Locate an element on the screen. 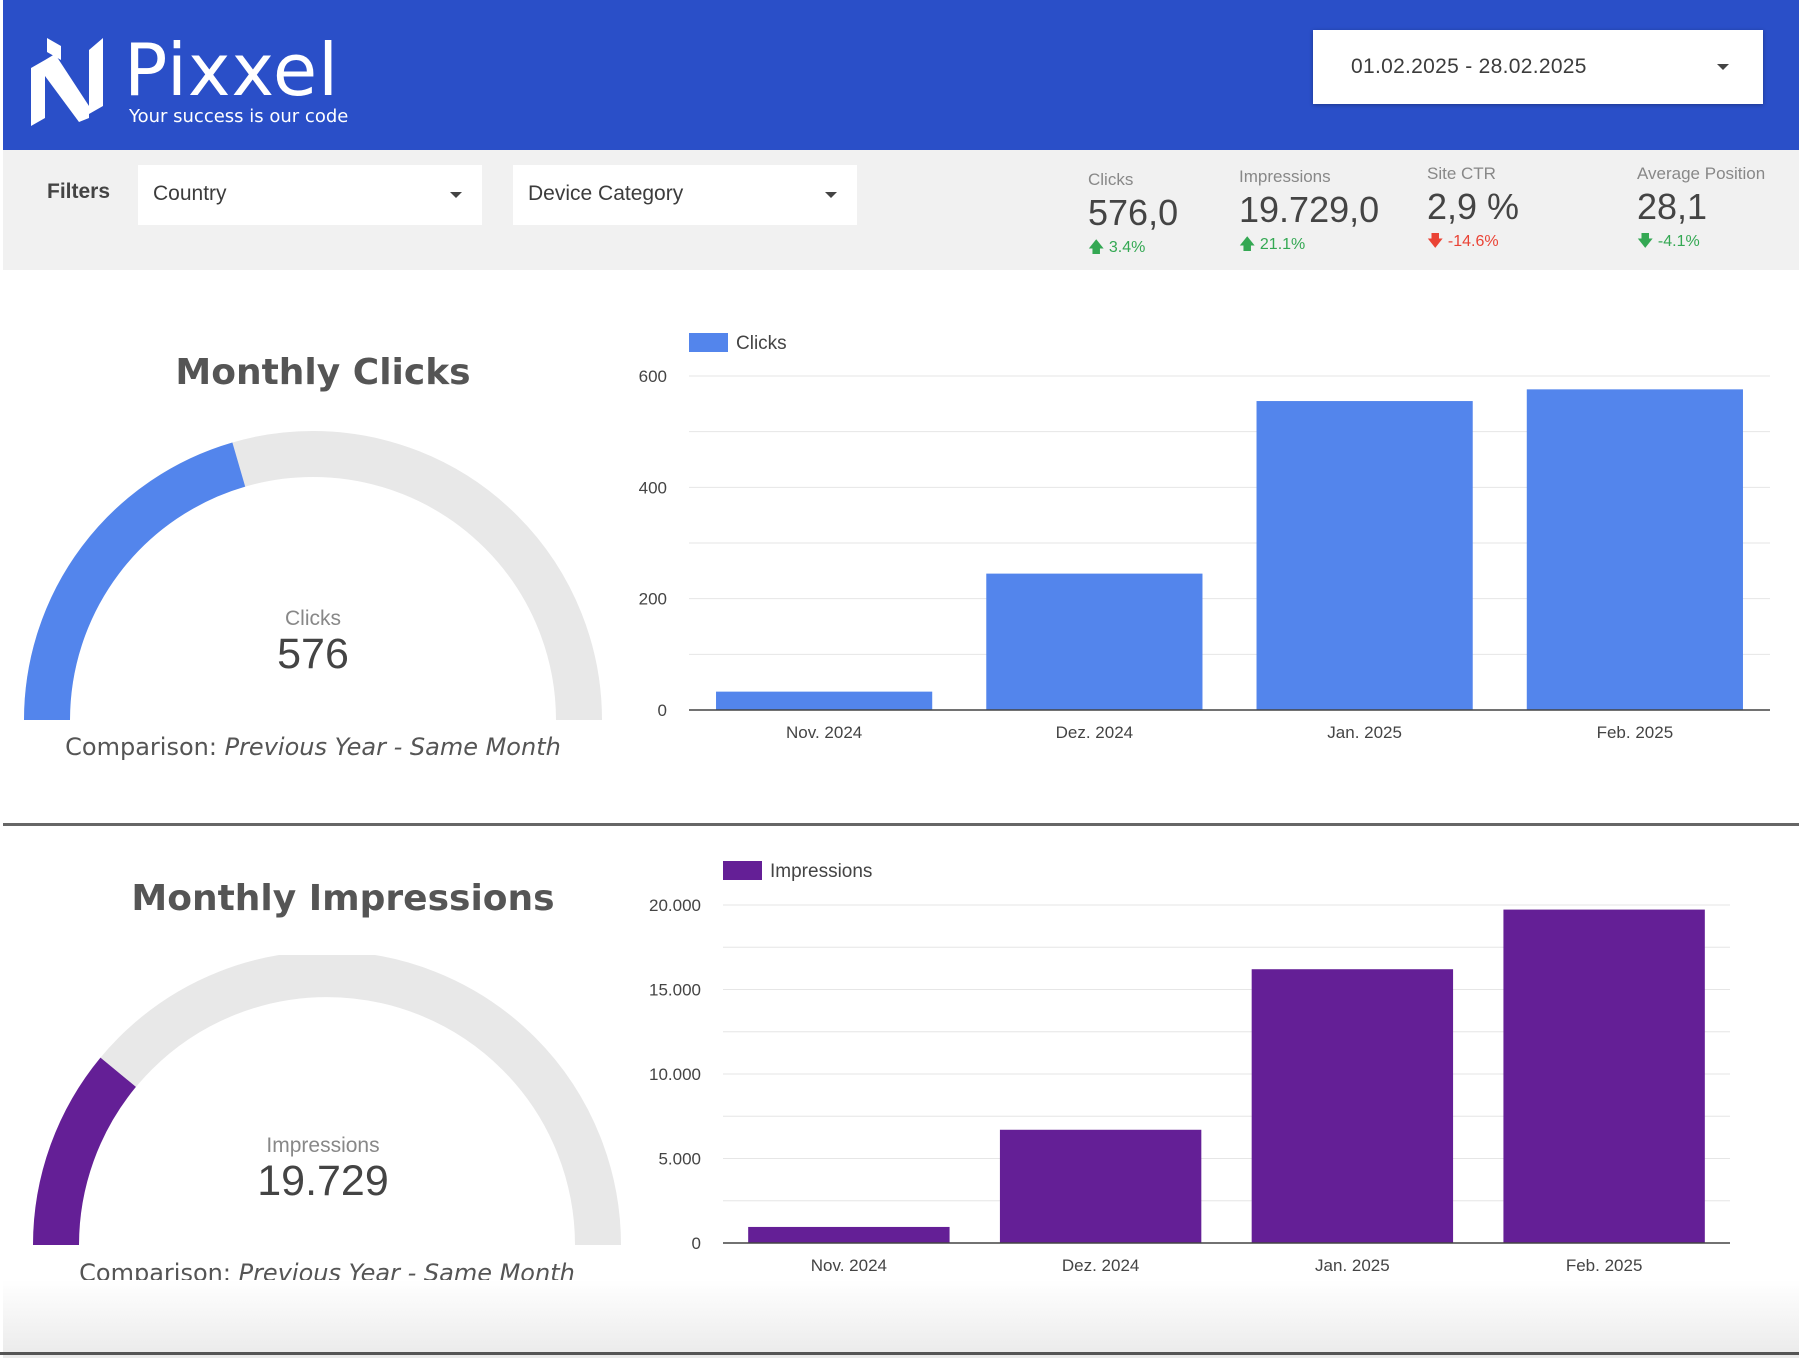 The image size is (1799, 1358). kpi-label: Average Position is located at coordinates (1701, 173).